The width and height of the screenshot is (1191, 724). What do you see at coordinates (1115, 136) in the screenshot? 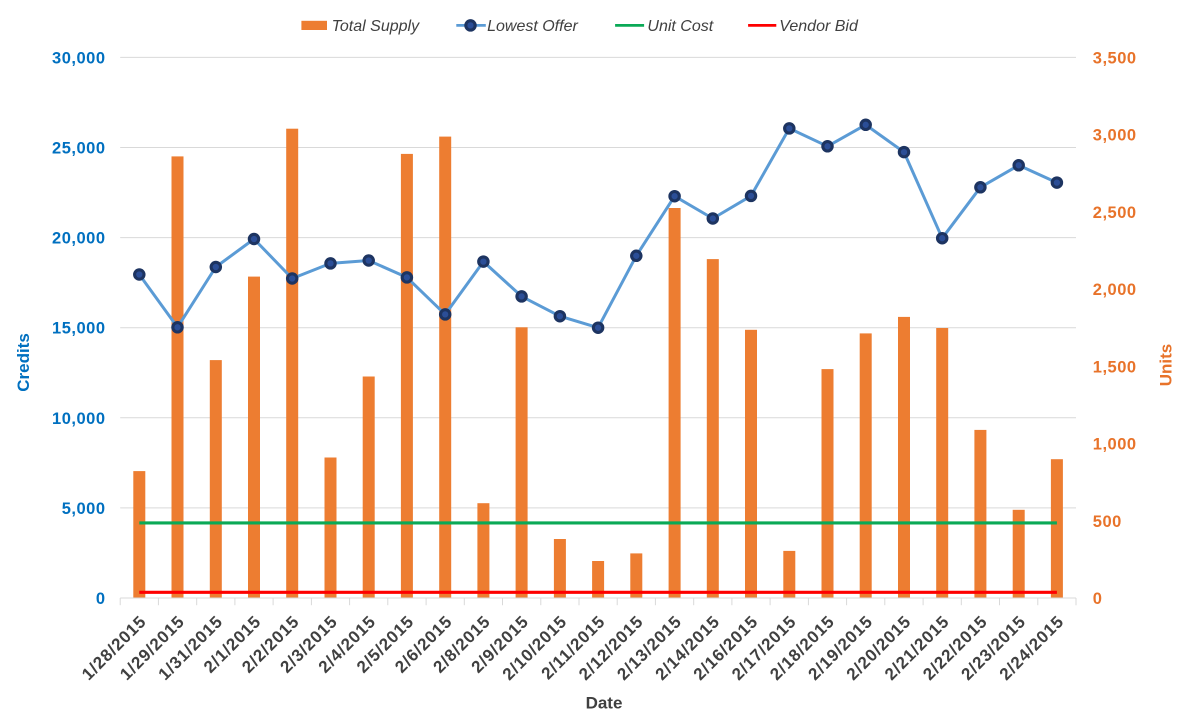
I see `svg-text: 3,000` at bounding box center [1115, 136].